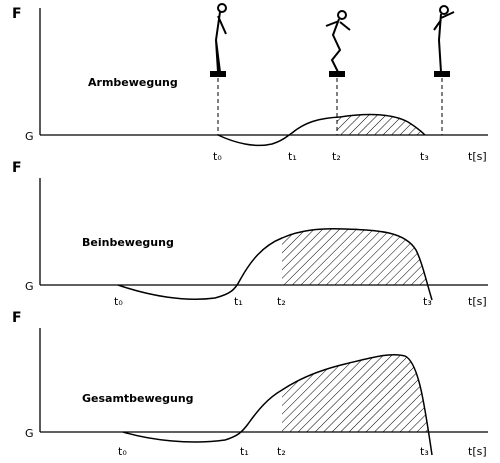 This screenshot has width=500, height=463. I want to click on panel-title: Gesamtbewegung, so click(138, 398).